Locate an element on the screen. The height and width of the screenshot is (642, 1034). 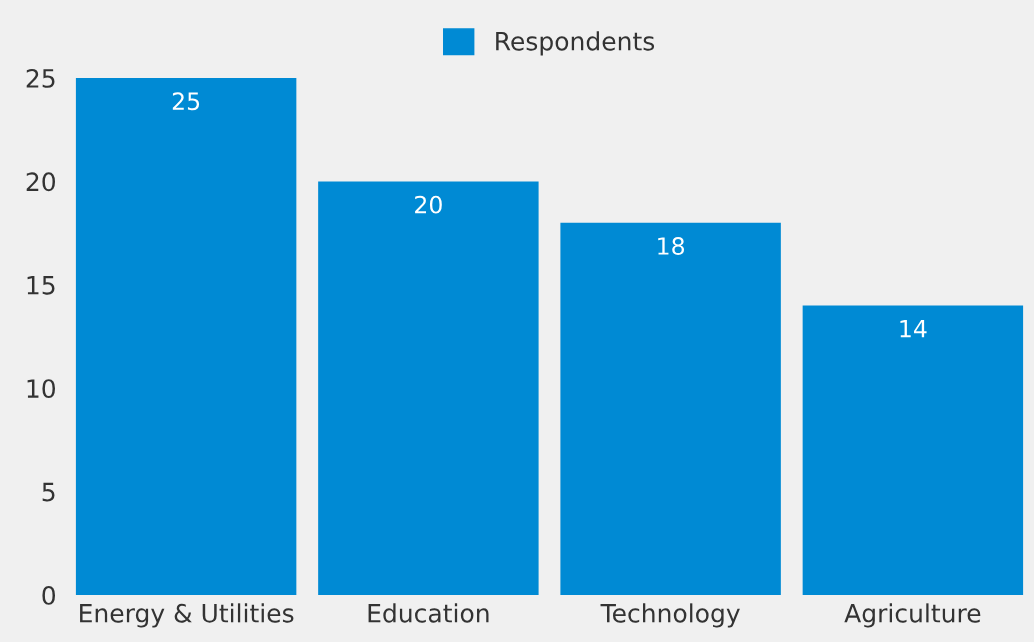
x-tick-label: Technology is located at coordinates (670, 615).